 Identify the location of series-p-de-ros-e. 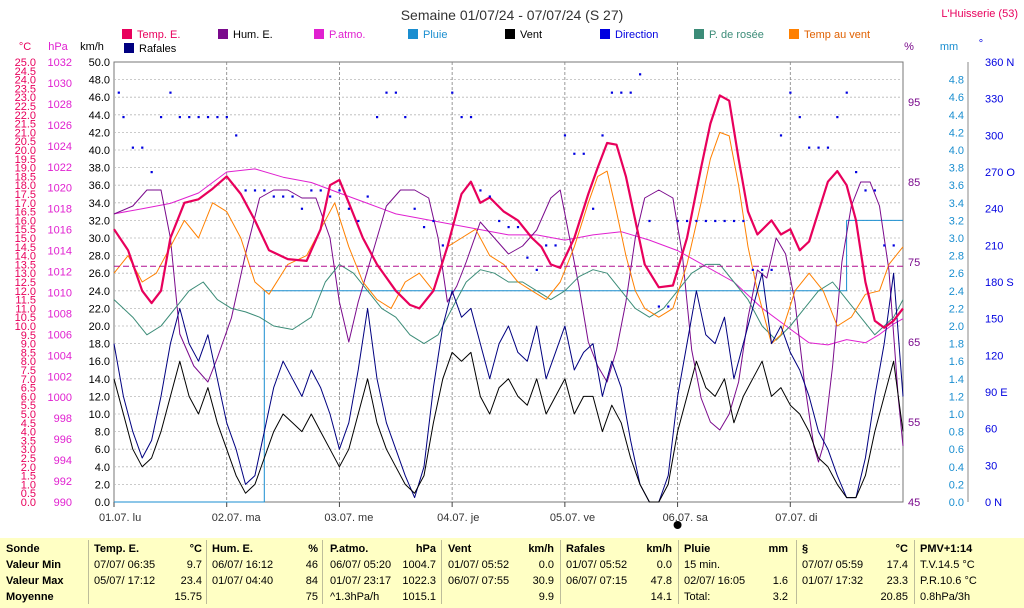
(508, 304).